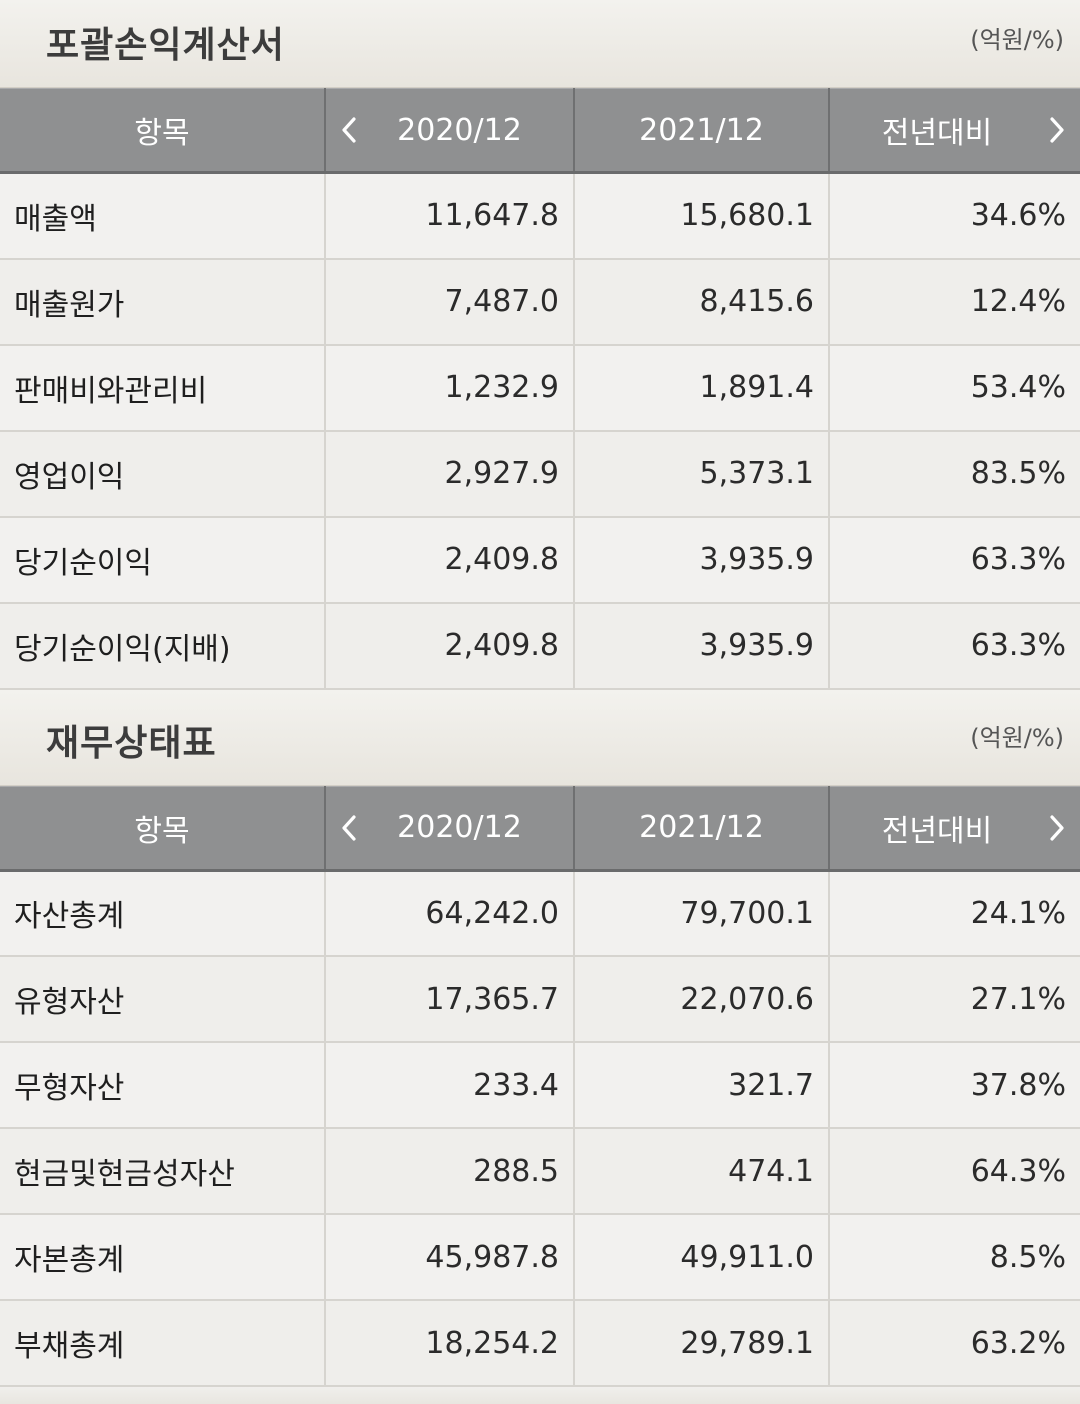 The height and width of the screenshot is (1404, 1080). Describe the element at coordinates (701, 913) in the screenshot. I see `cell-value: 79,700.1` at that location.